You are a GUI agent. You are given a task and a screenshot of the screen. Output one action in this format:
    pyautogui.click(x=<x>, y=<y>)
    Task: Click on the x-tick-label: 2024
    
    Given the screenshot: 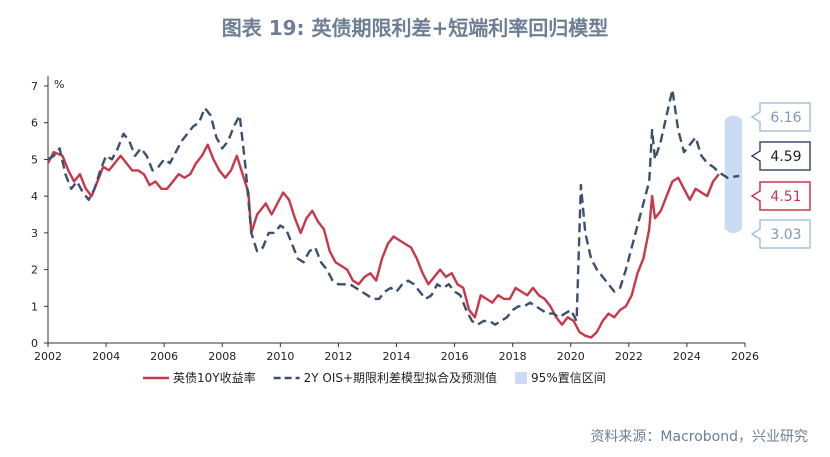 What is the action you would take?
    pyautogui.click(x=687, y=356)
    